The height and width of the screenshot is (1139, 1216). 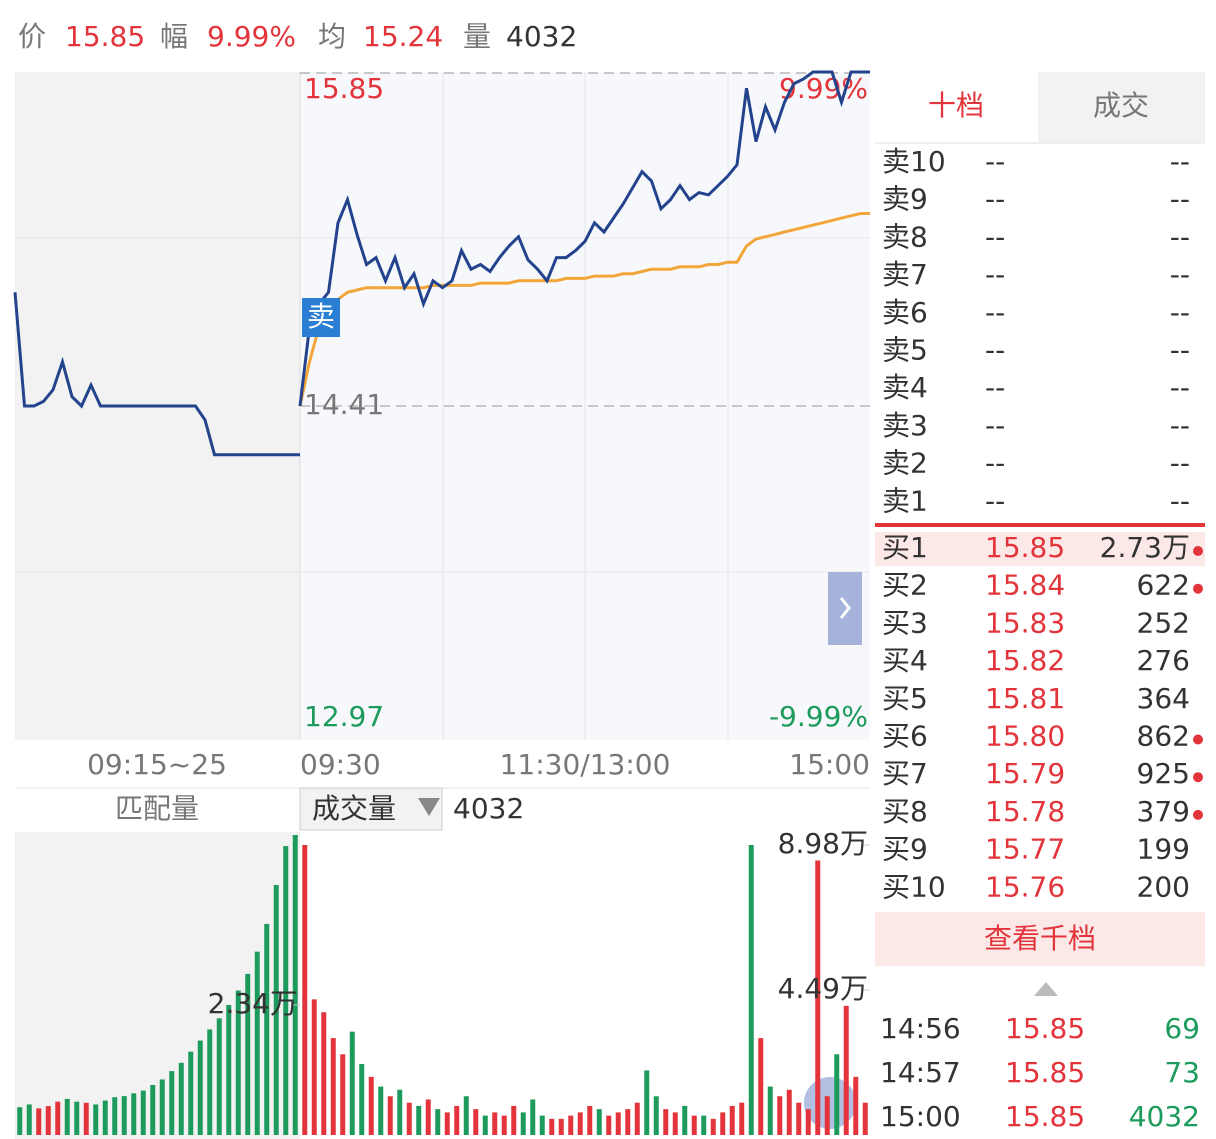 What do you see at coordinates (1040, 525) in the screenshot?
I see `book-divider` at bounding box center [1040, 525].